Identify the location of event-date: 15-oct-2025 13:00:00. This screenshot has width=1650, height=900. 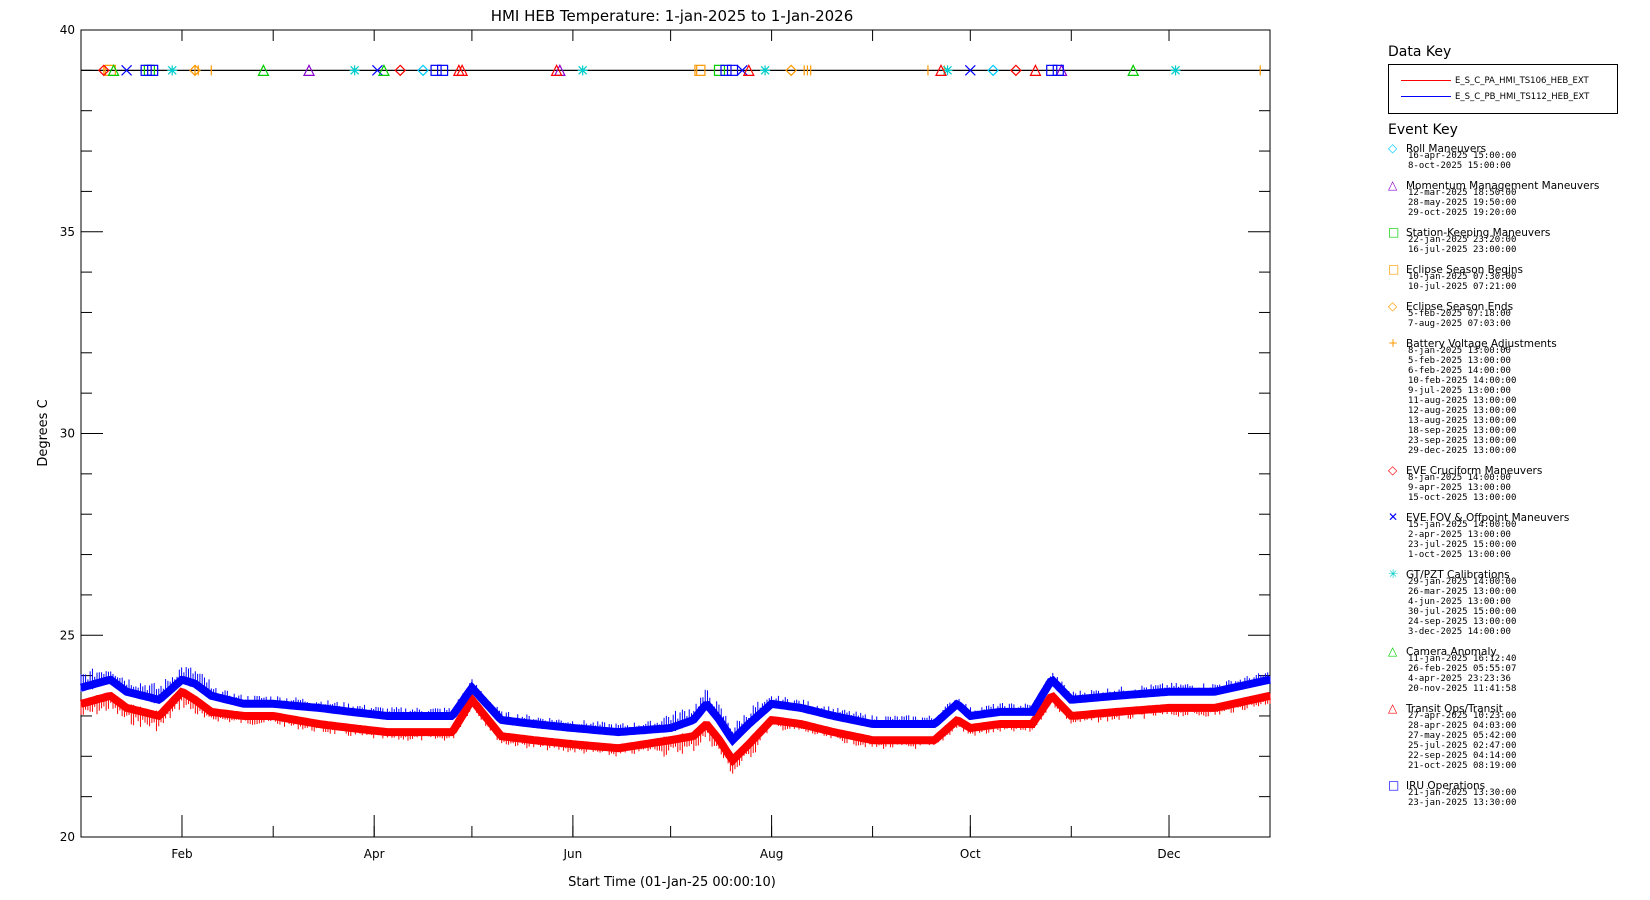
(1462, 498).